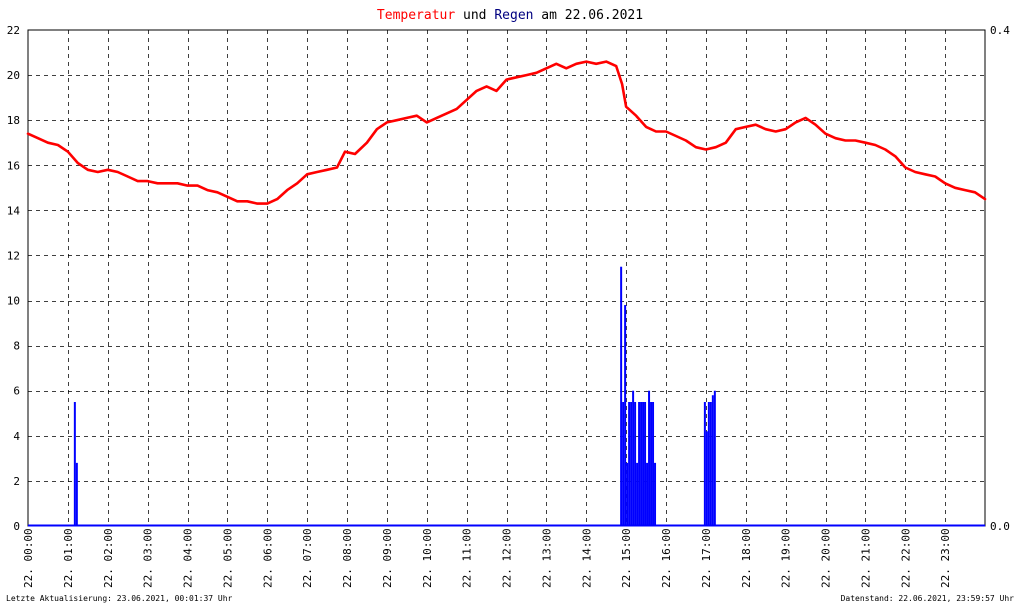 Image resolution: width=1020 pixels, height=606 pixels. What do you see at coordinates (467, 558) in the screenshot?
I see `x-tick-label: 22. 11:00` at bounding box center [467, 558].